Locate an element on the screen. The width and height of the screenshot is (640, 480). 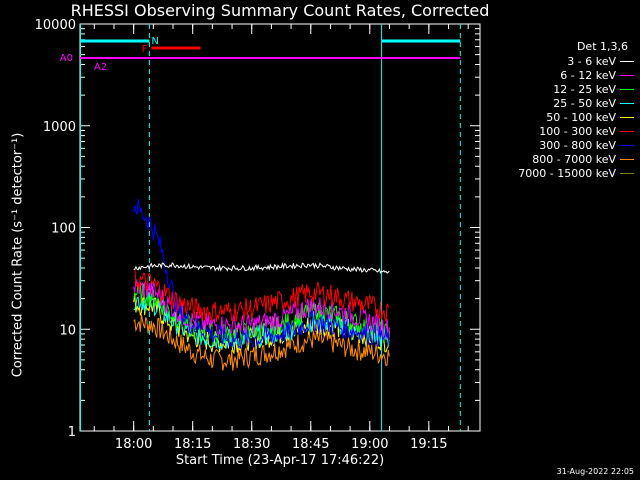
legend-item-label: 7000 - 15000 keV is located at coordinates (567, 173).